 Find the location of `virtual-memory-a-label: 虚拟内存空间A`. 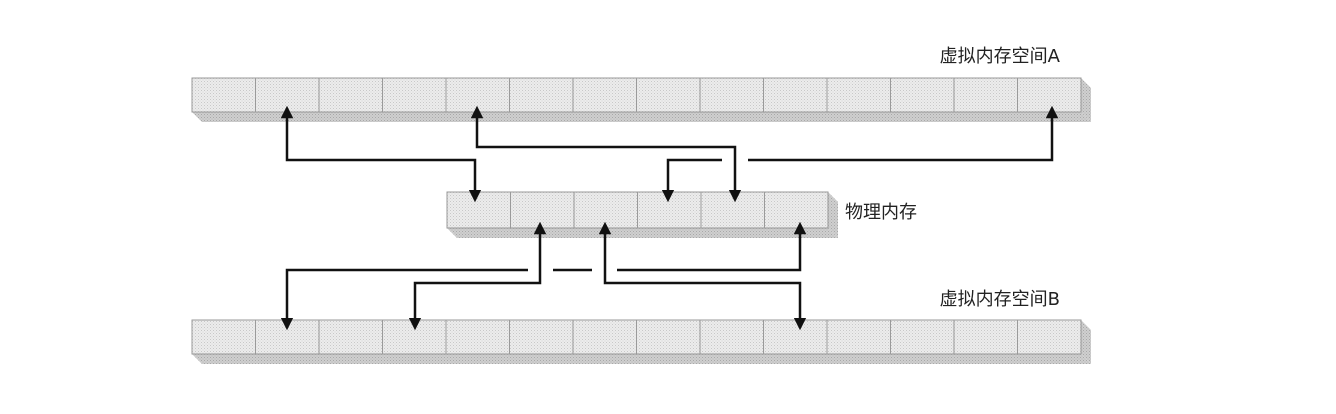

virtual-memory-a-label: 虚拟内存空间A is located at coordinates (1000, 56).